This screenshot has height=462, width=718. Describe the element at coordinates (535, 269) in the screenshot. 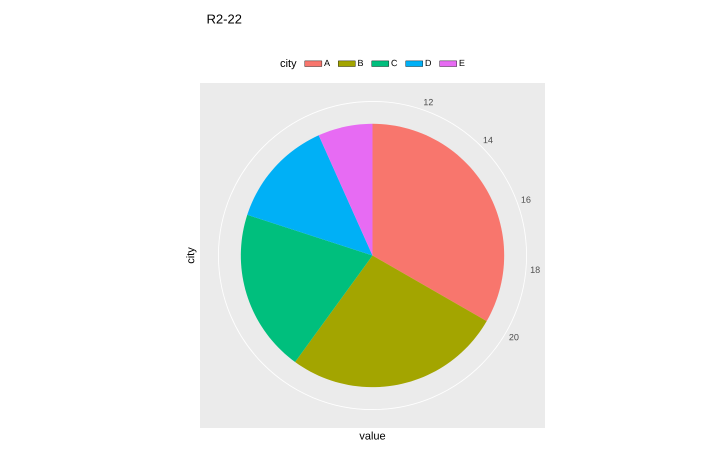

I see `text: 18` at that location.